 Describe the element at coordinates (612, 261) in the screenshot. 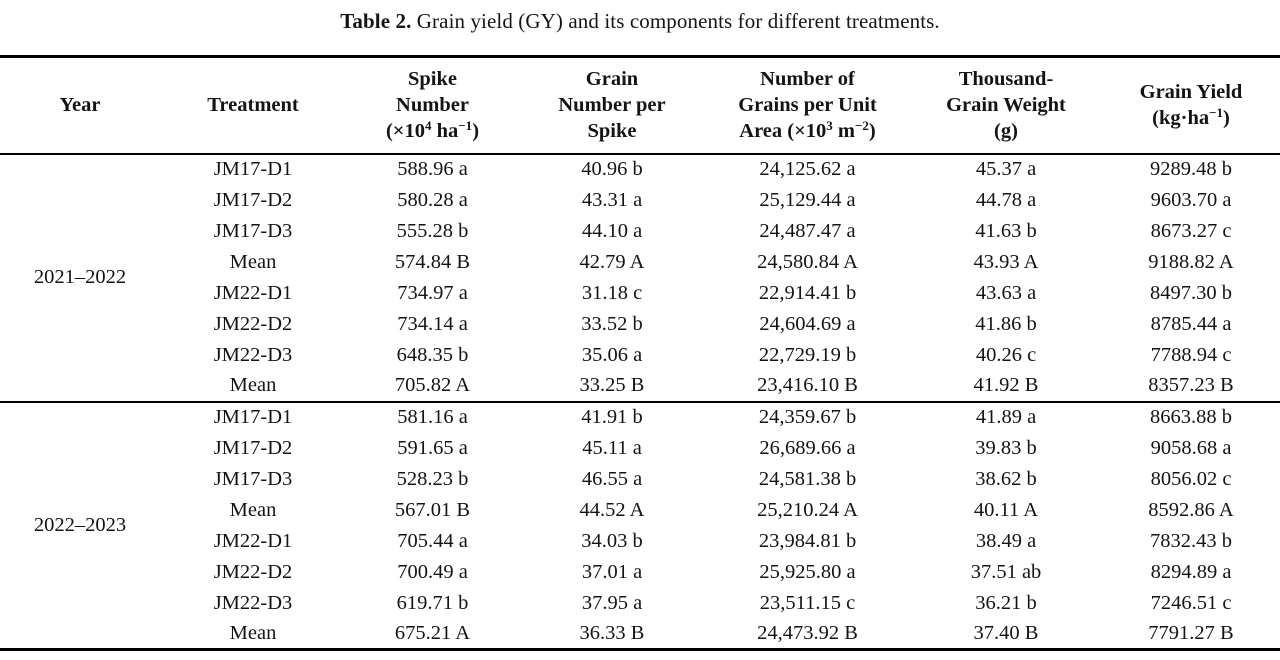

I see `cell-grain-number-per-spike: 42.79 A` at that location.